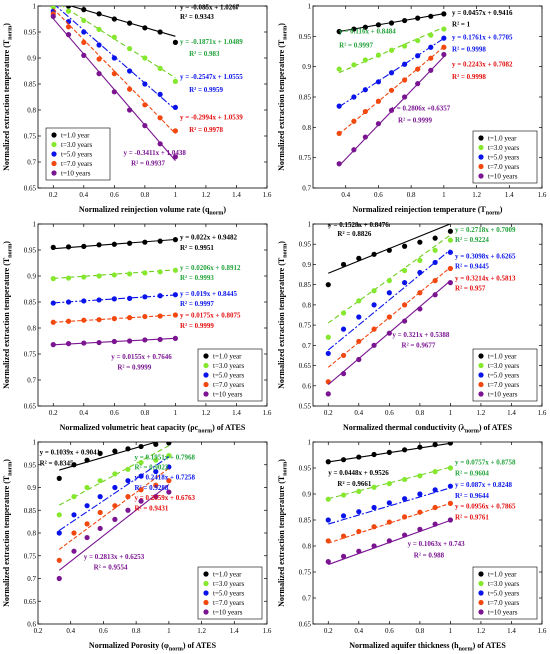  Describe the element at coordinates (404, 427) in the screenshot. I see `x-axis-label-main: Normalized thermal conductivity (λ` at that location.